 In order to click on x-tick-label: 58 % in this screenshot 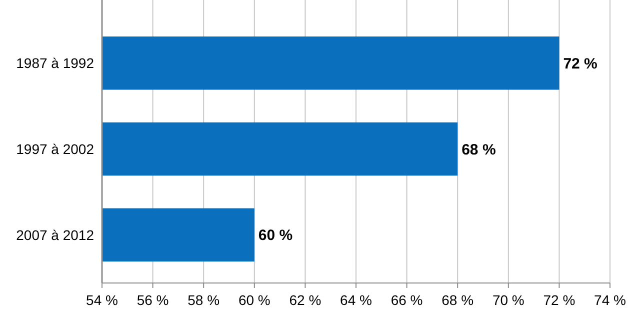, I will do `click(204, 300)`.